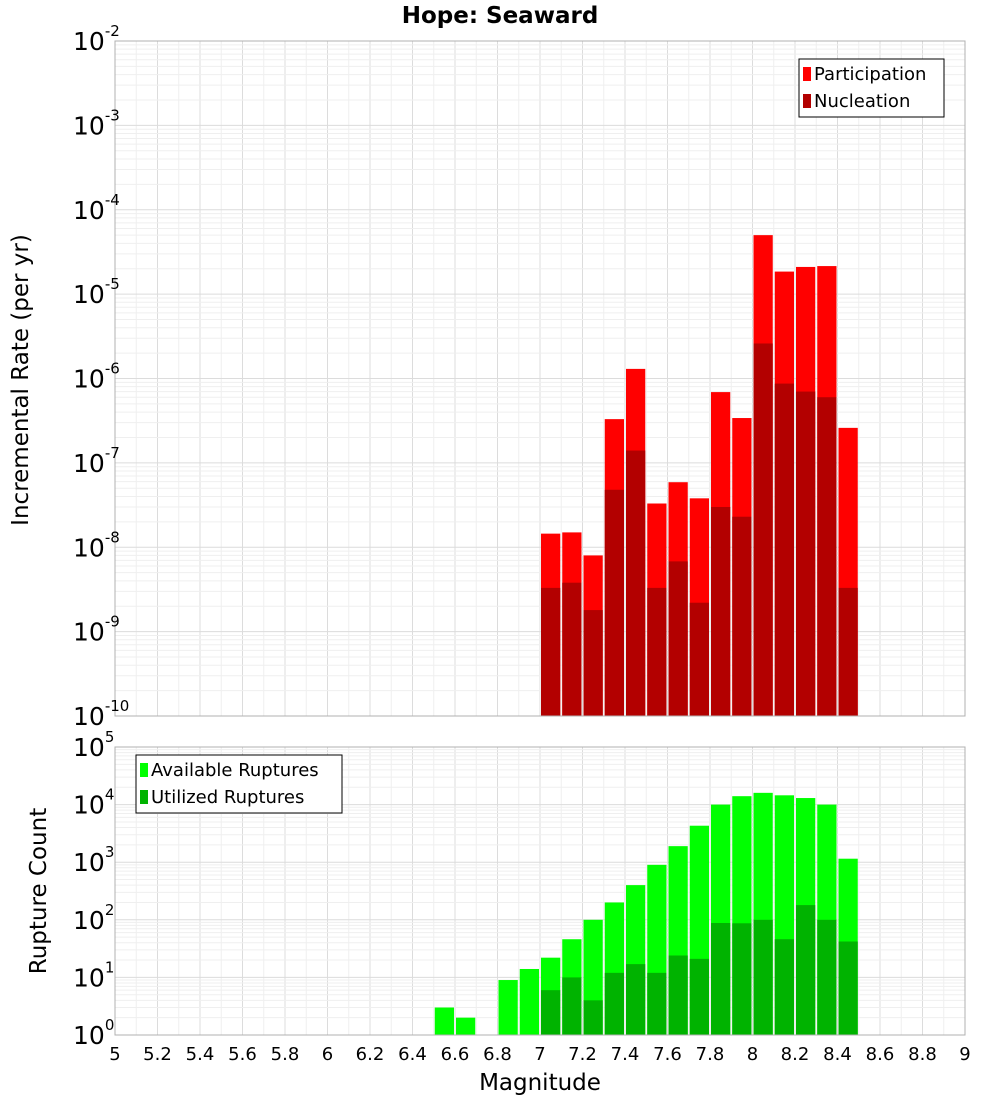  I want to click on bottom-y-tick-label: 10¹, so click(93, 975).